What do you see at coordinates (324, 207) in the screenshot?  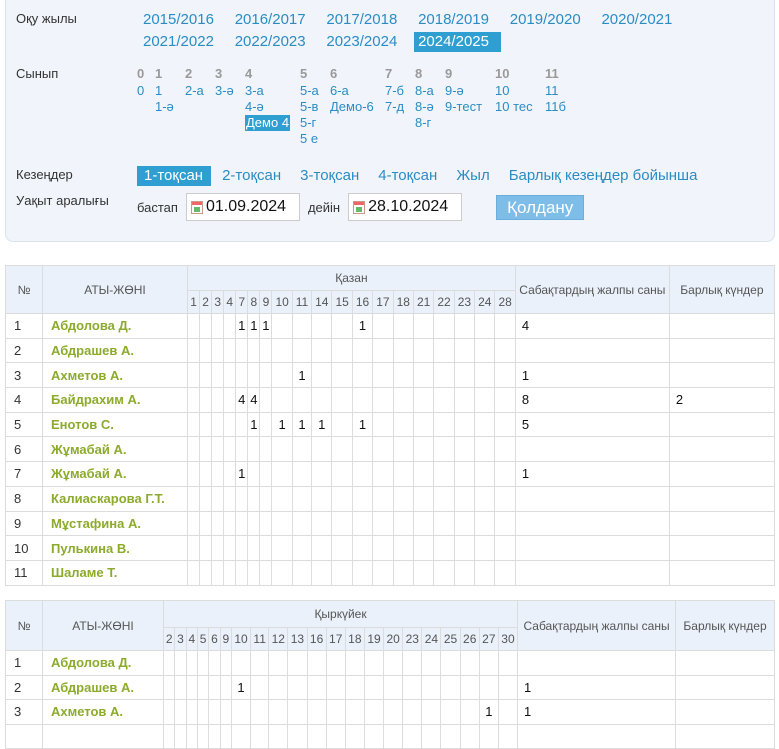 I see `to-label: дейін` at bounding box center [324, 207].